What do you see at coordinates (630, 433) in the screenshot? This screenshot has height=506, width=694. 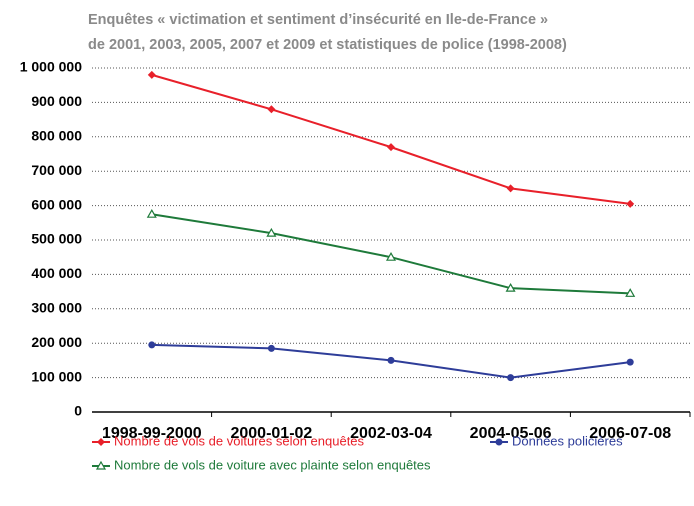 I see `x-tick-label: 2006-07-08` at bounding box center [630, 433].